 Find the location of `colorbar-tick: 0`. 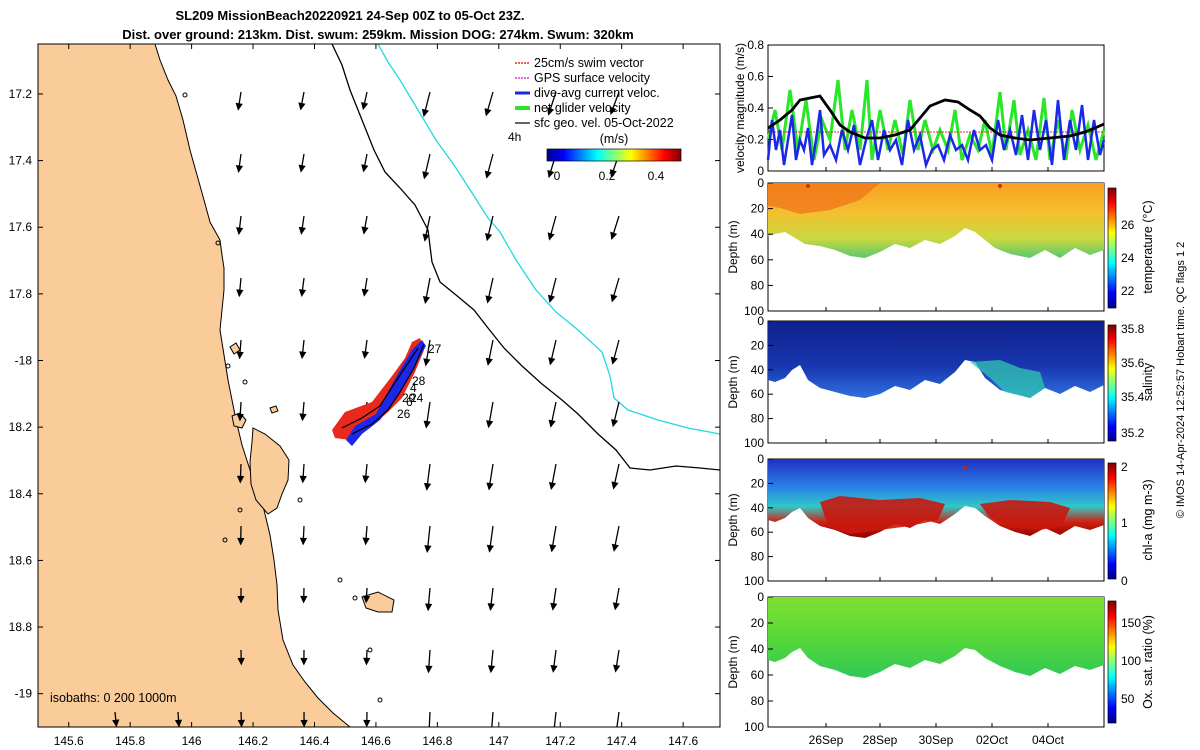

colorbar-tick: 0 is located at coordinates (557, 176).